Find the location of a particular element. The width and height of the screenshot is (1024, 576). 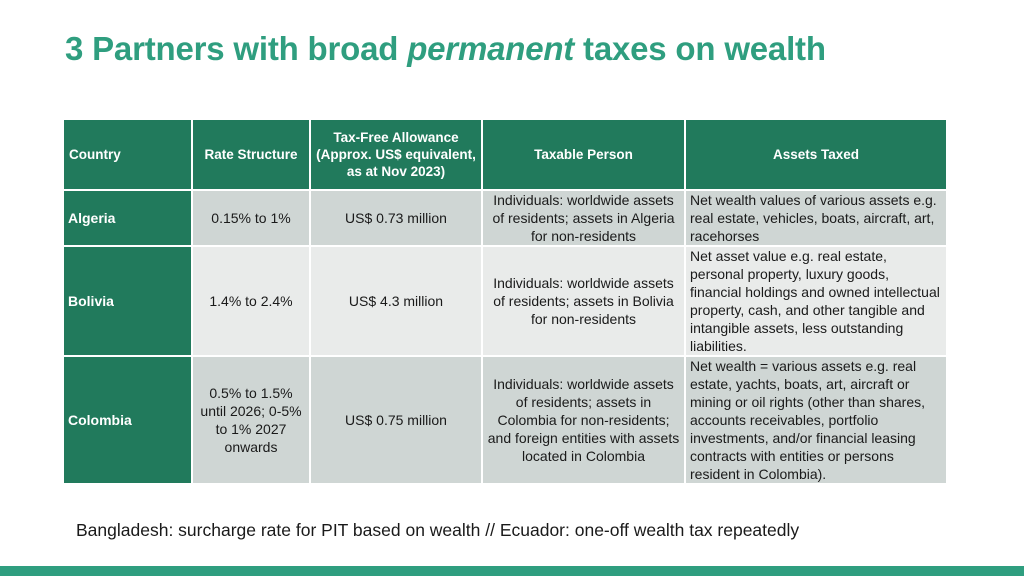

country-cell: Algeria is located at coordinates (127, 218).